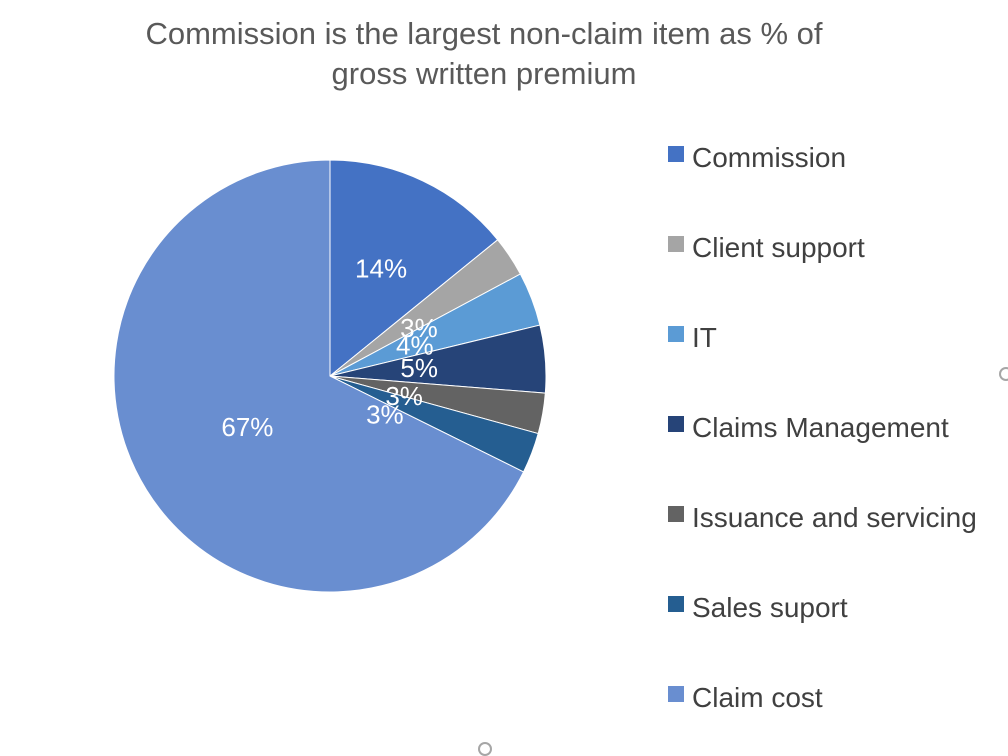 Image resolution: width=1008 pixels, height=756 pixels. Describe the element at coordinates (381, 269) in the screenshot. I see `data-label-commission: 14%` at that location.